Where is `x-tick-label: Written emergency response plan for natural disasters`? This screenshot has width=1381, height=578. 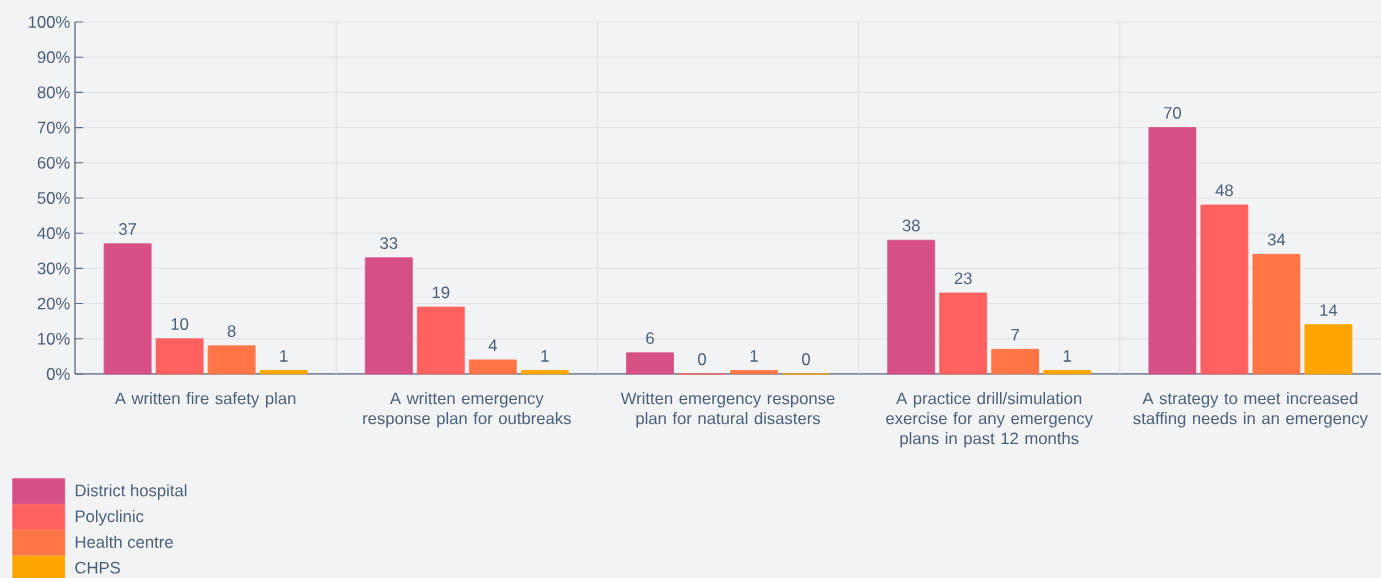 x-tick-label: Written emergency response plan for natural disasters is located at coordinates (727, 410).